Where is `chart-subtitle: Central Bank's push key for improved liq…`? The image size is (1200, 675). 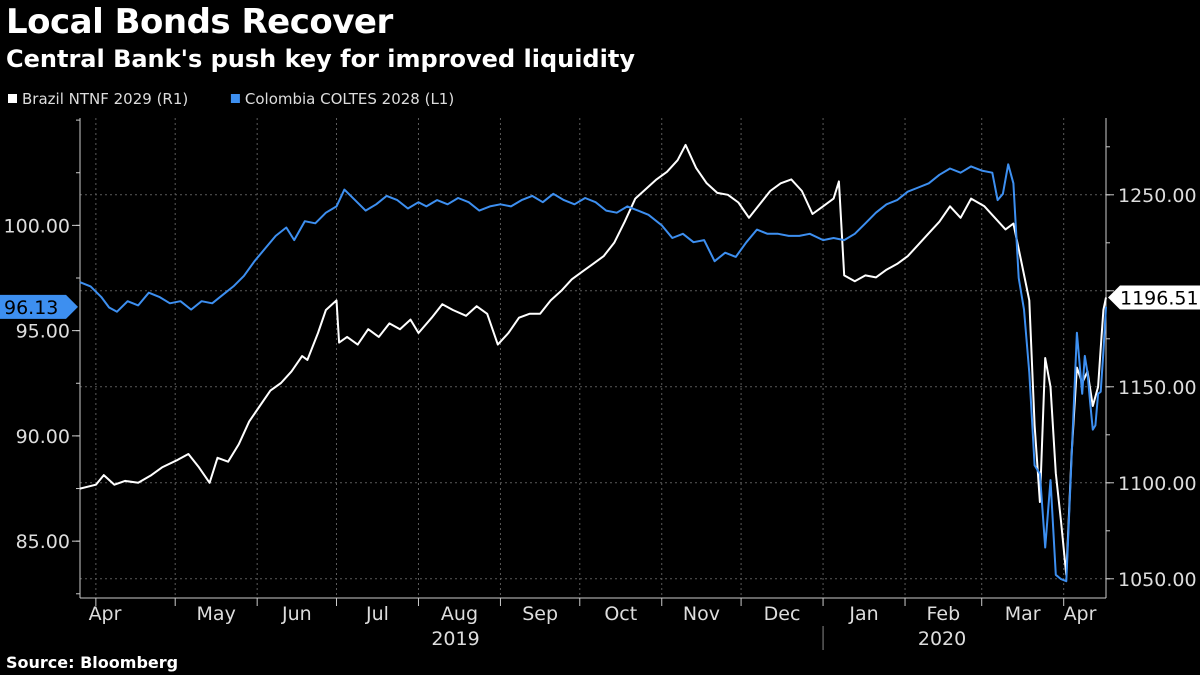
chart-subtitle: Central Bank's push key for improved liq… is located at coordinates (320, 59).